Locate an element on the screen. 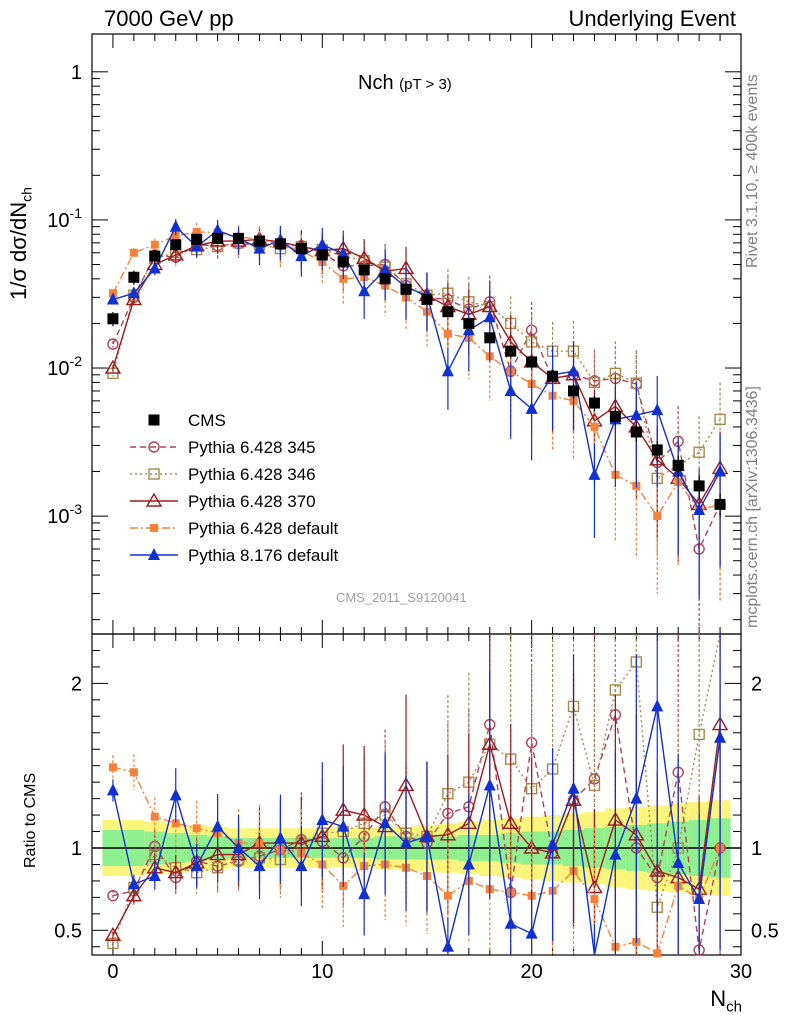 This screenshot has height=1024, width=786. main-y-tick-label: 10⁻² is located at coordinates (64, 366).